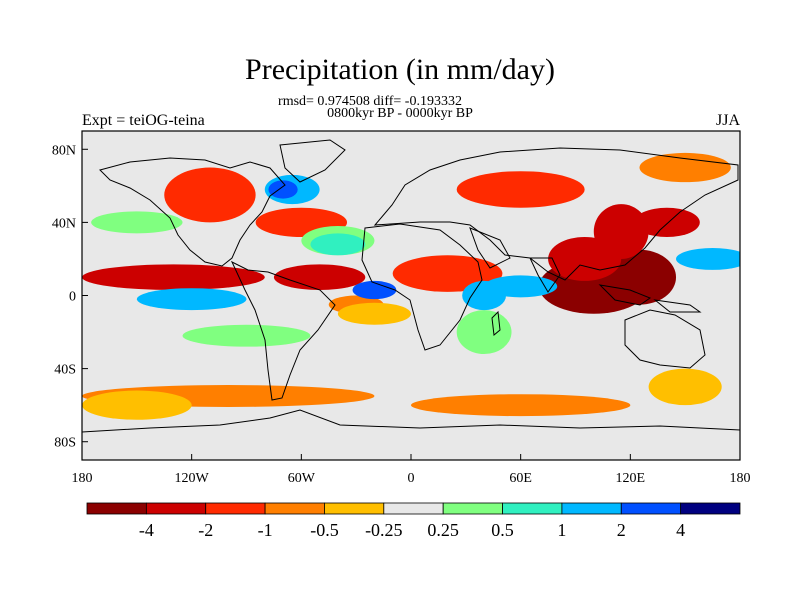 The image size is (800, 600). I want to click on colorbar-label: -1, so click(265, 530).